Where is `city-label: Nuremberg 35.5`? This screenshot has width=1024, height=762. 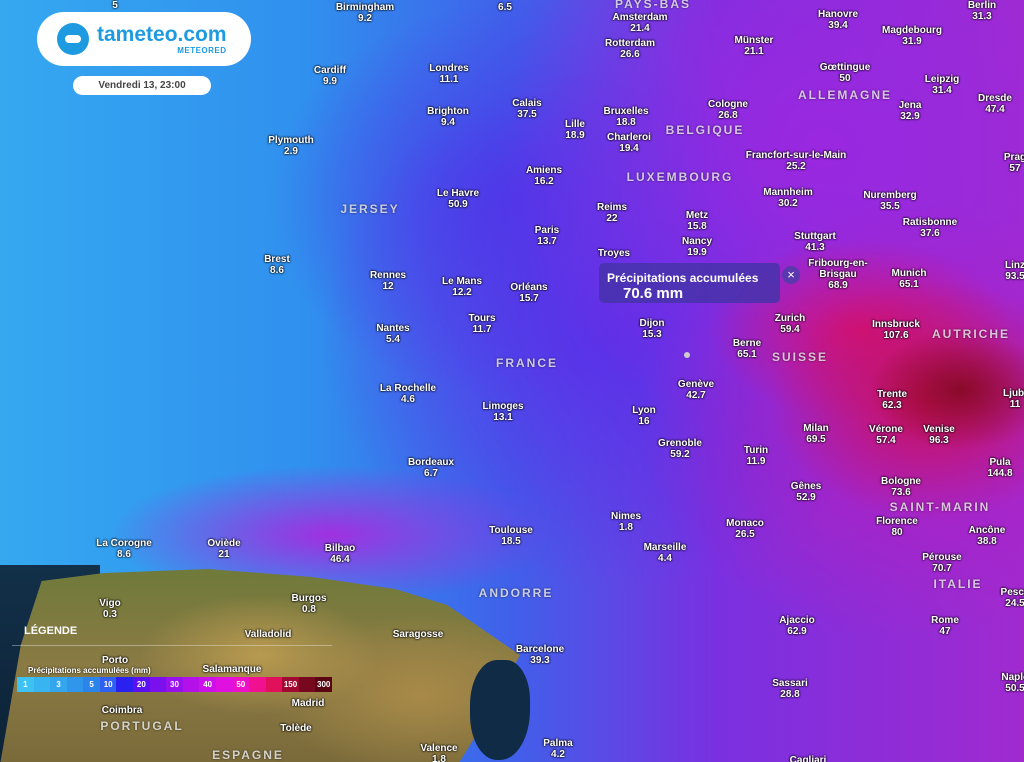
city-label: Nuremberg 35.5 is located at coordinates (889, 201).